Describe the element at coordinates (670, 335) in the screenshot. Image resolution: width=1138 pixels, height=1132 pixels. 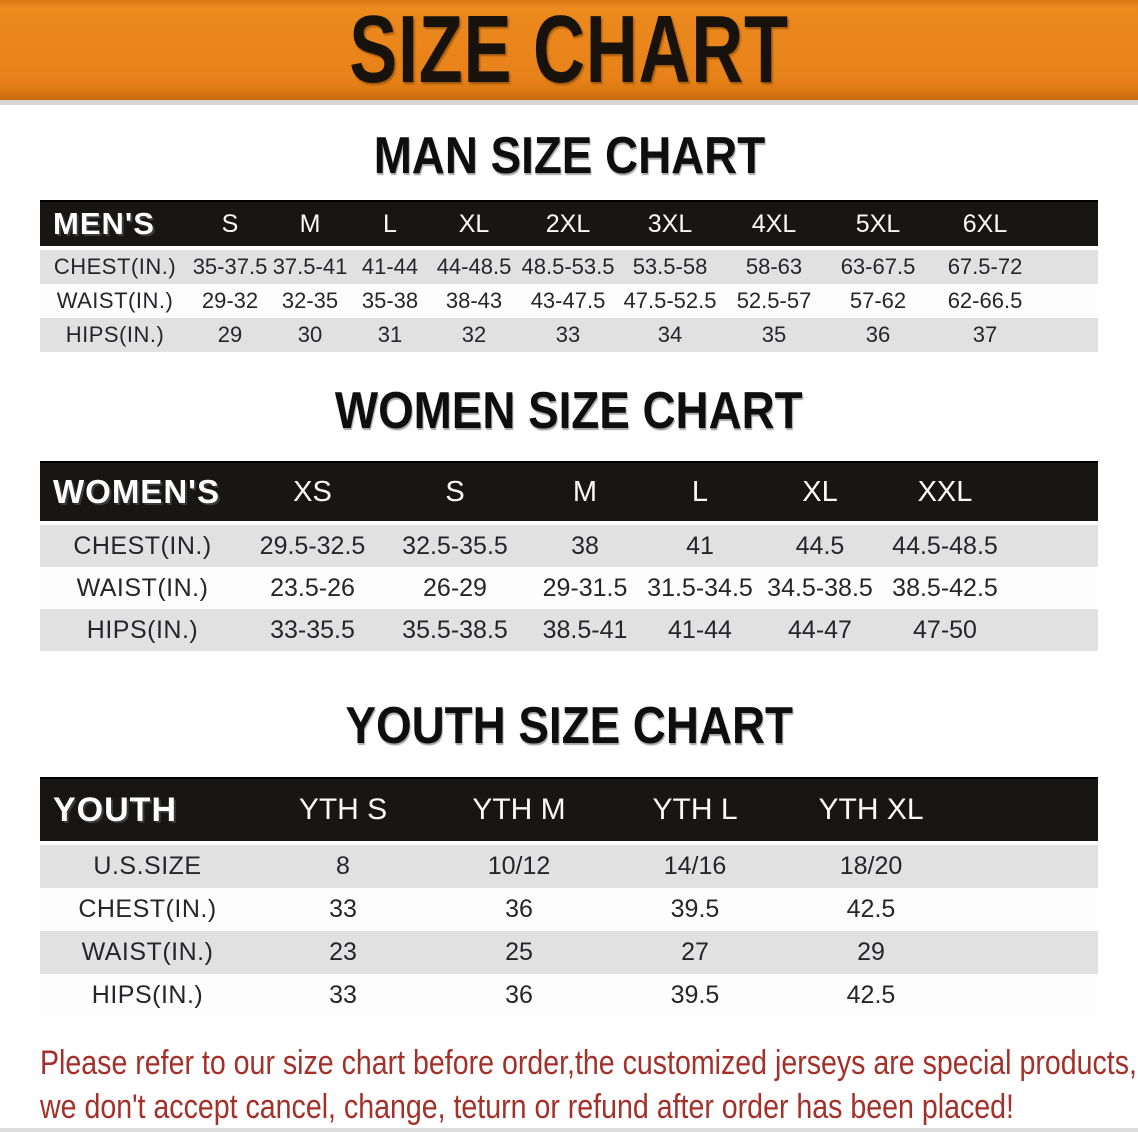
I see `size-cell: 34` at that location.